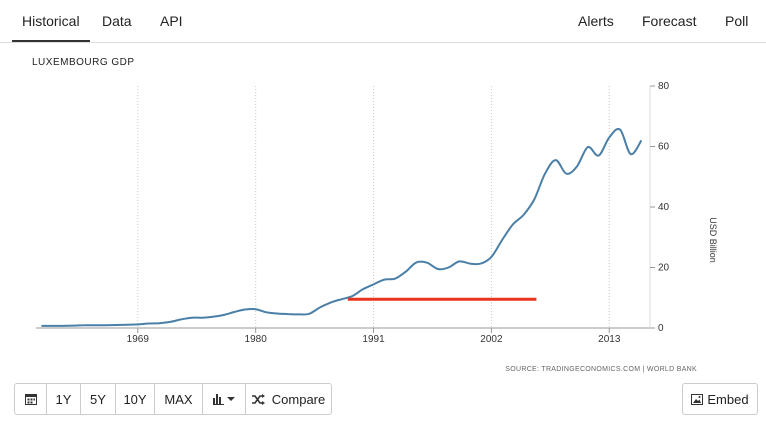  I want to click on tab-historical: Historical, so click(51, 21).